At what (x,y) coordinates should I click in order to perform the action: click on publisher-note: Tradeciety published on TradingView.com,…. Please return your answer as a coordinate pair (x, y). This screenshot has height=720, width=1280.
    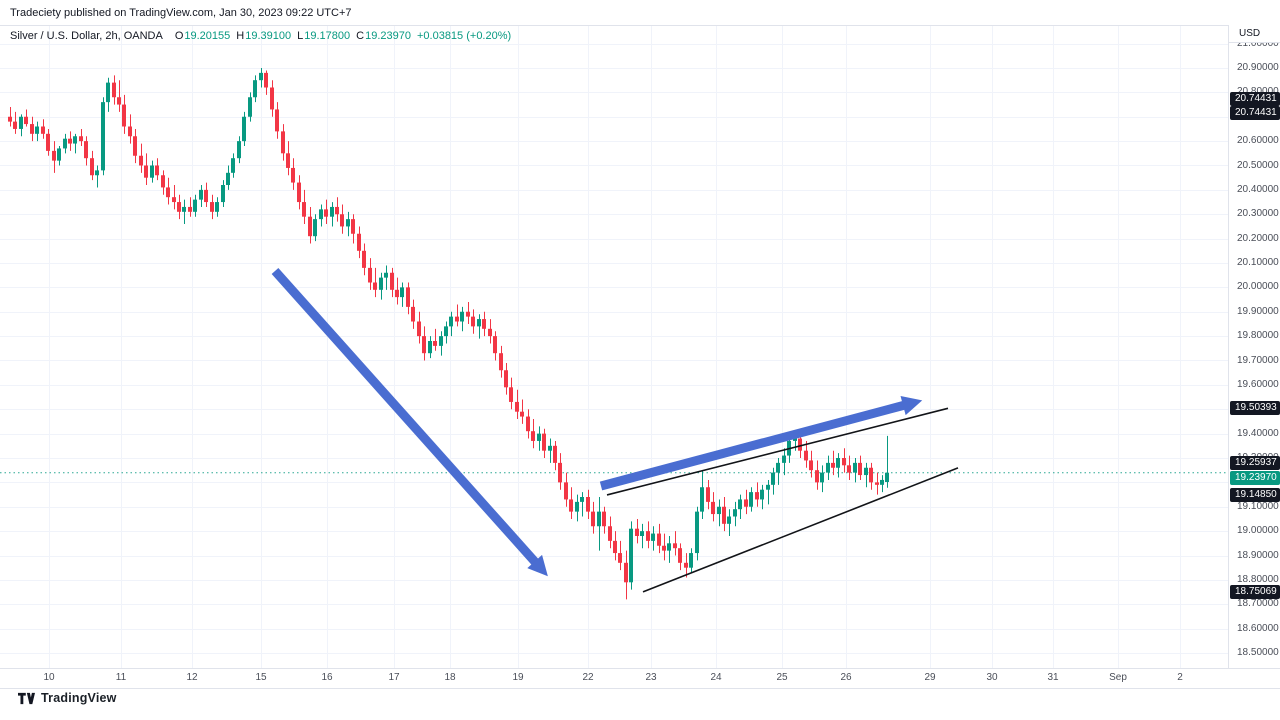
    Looking at the image, I should click on (181, 13).